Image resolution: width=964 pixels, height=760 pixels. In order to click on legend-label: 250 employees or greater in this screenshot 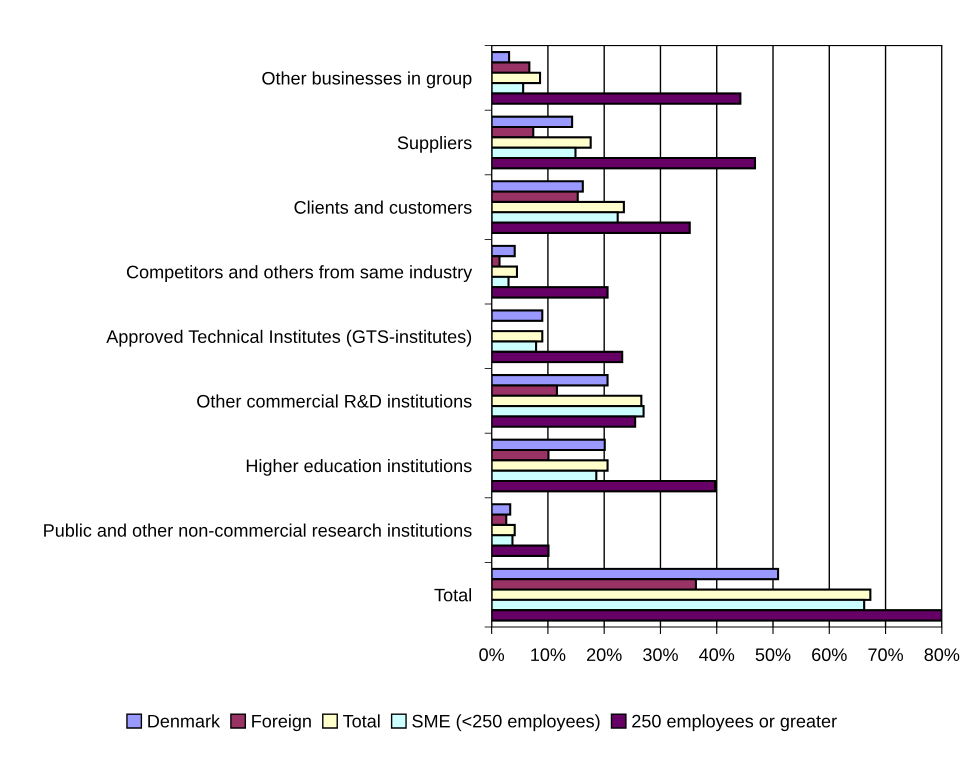, I will do `click(734, 723)`.